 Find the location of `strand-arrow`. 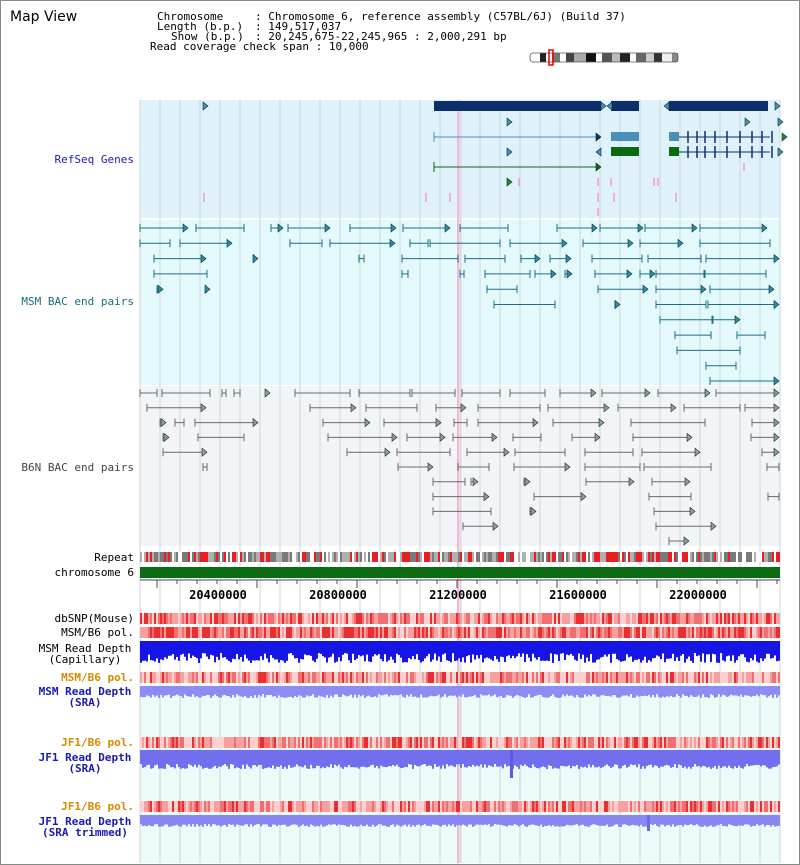

strand-arrow is located at coordinates (780, 152).